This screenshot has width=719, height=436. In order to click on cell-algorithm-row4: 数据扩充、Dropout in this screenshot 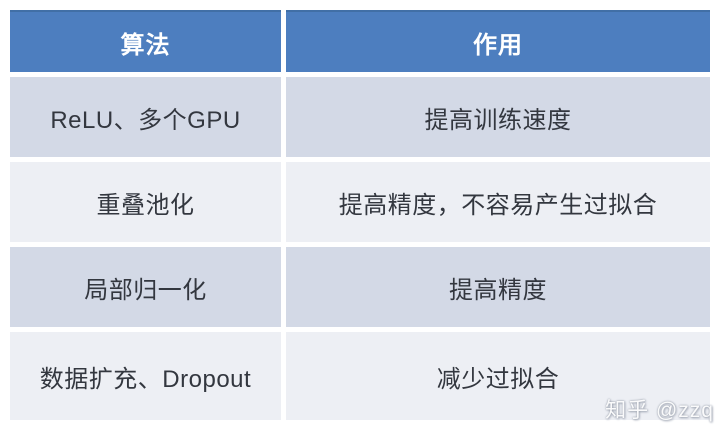, I will do `click(145, 376)`.